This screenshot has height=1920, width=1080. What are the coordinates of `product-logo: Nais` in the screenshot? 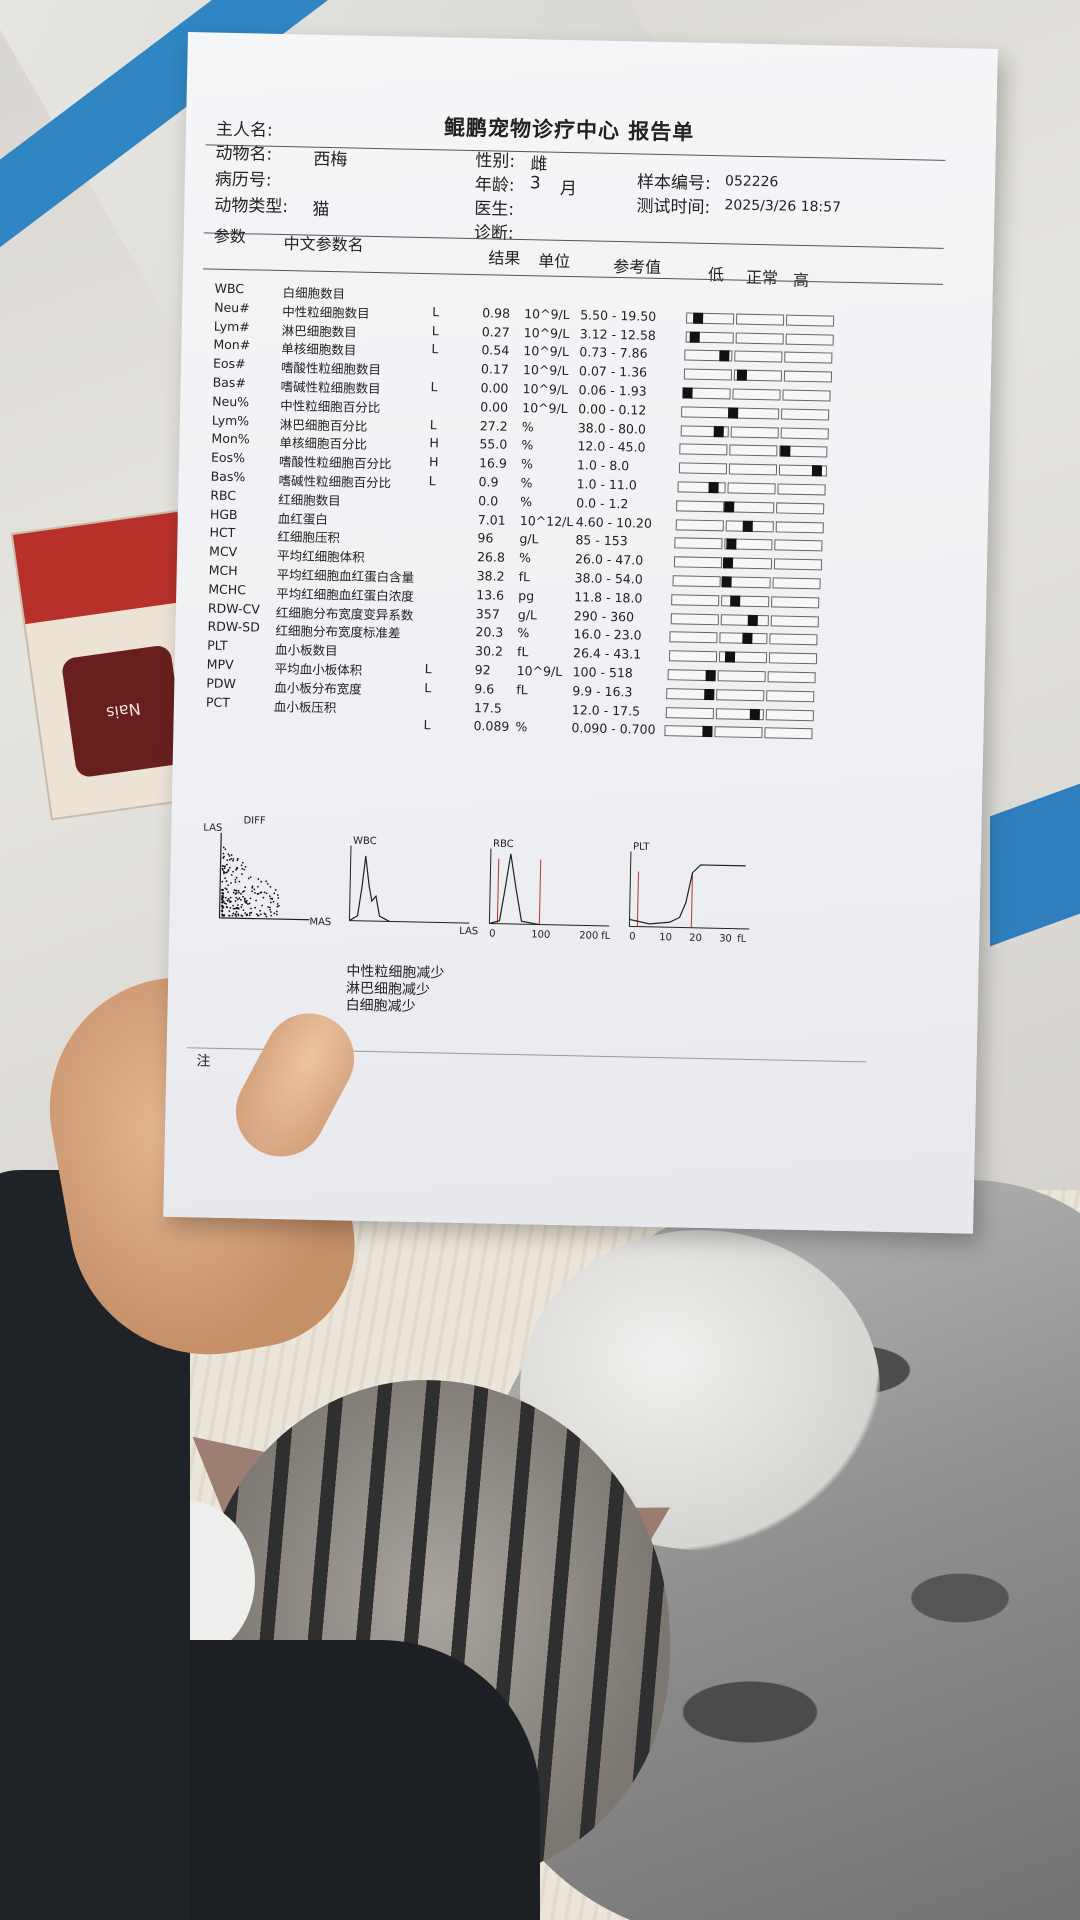 It's located at (123, 711).